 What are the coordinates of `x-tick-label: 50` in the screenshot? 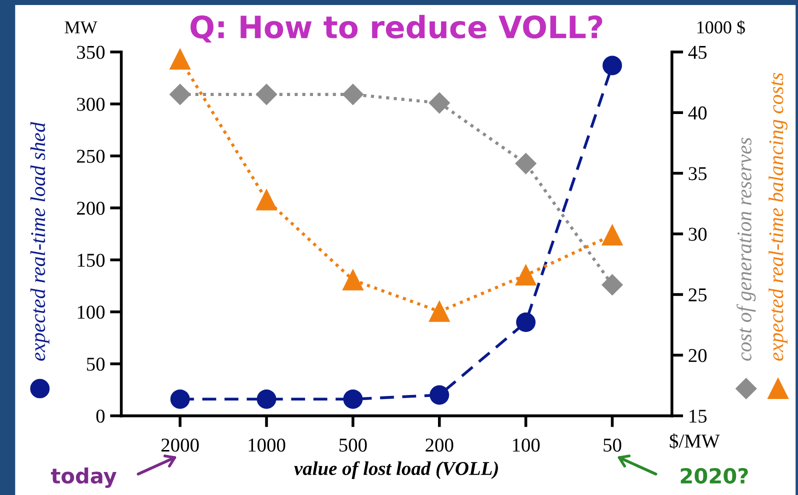 It's located at (613, 445).